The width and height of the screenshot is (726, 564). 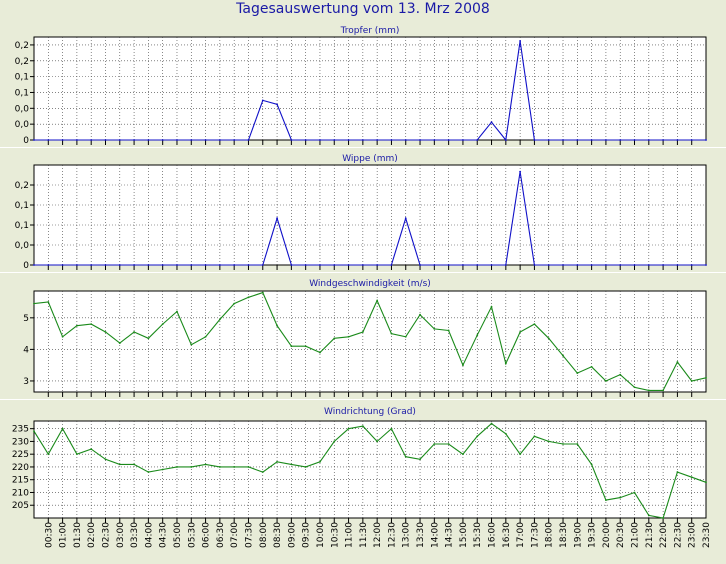 What do you see at coordinates (550, 535) in the screenshot?
I see `x-tick-label: 18:00` at bounding box center [550, 535].